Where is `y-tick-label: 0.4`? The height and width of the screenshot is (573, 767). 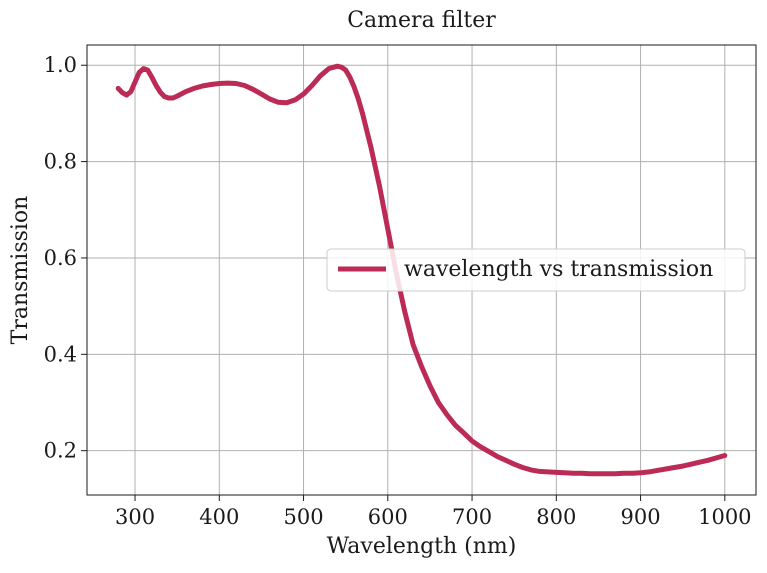 y-tick-label: 0.4 is located at coordinates (60, 354).